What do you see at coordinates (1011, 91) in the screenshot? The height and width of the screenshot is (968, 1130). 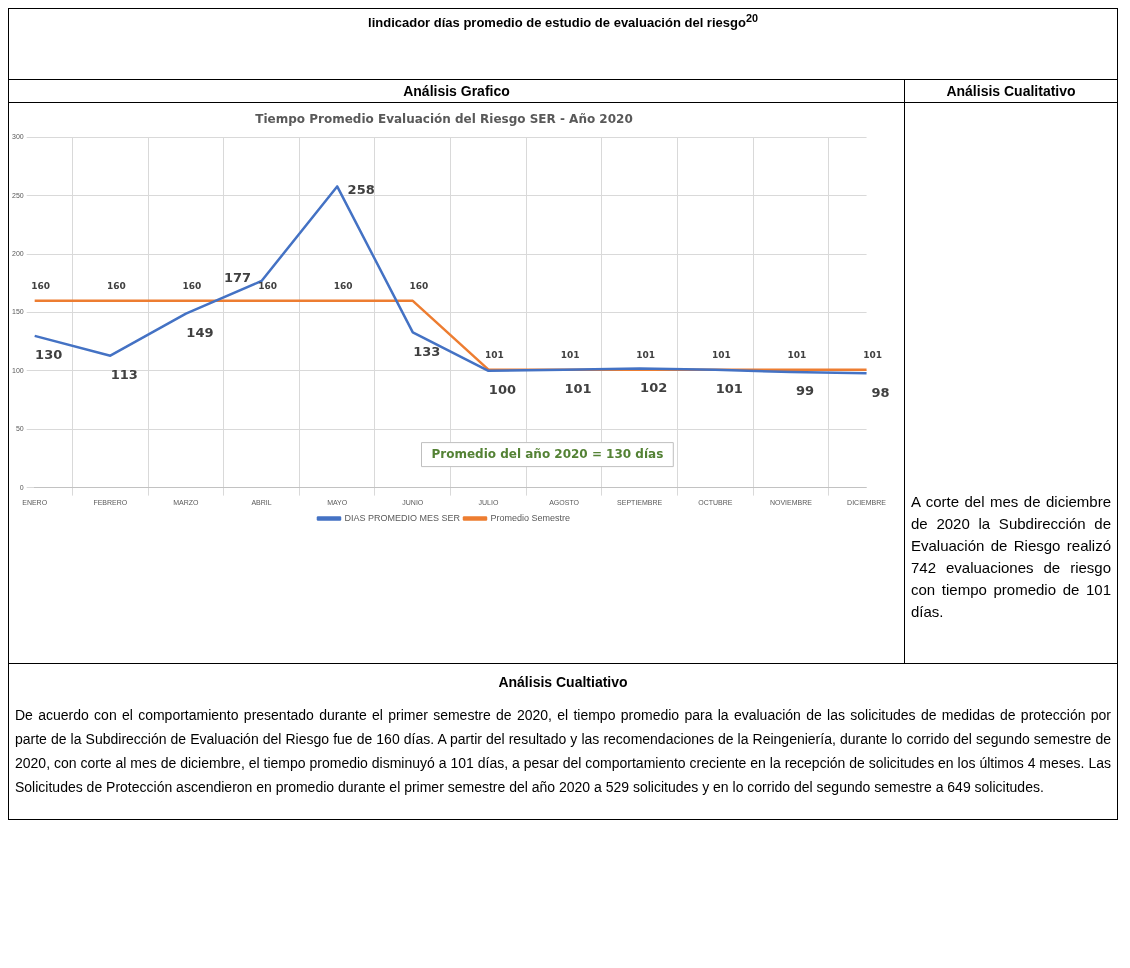 I see `text: Análisis Cualitativo` at bounding box center [1011, 91].